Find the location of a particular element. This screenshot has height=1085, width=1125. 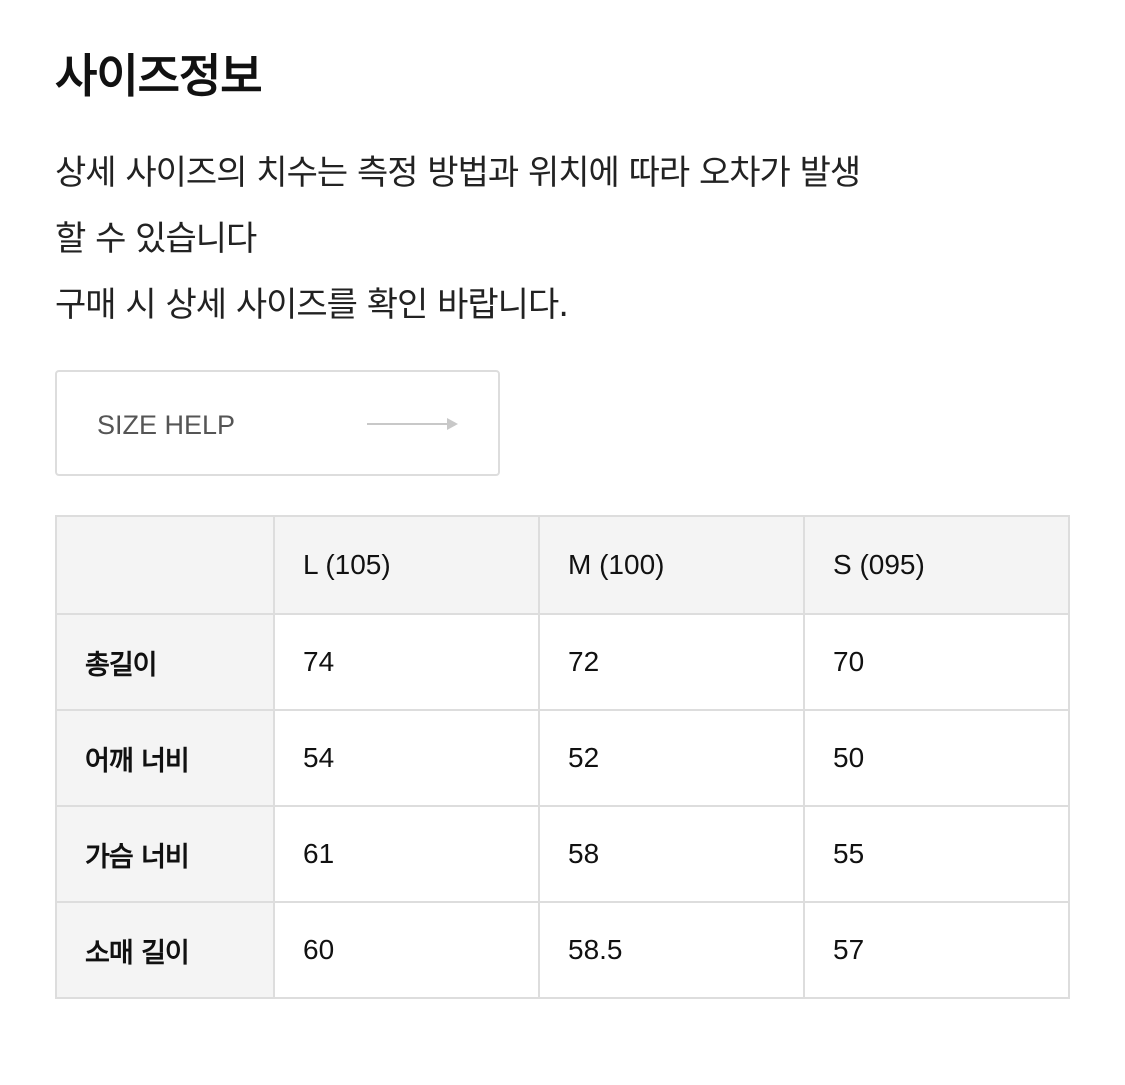

arrow-right-icon is located at coordinates (412, 424).